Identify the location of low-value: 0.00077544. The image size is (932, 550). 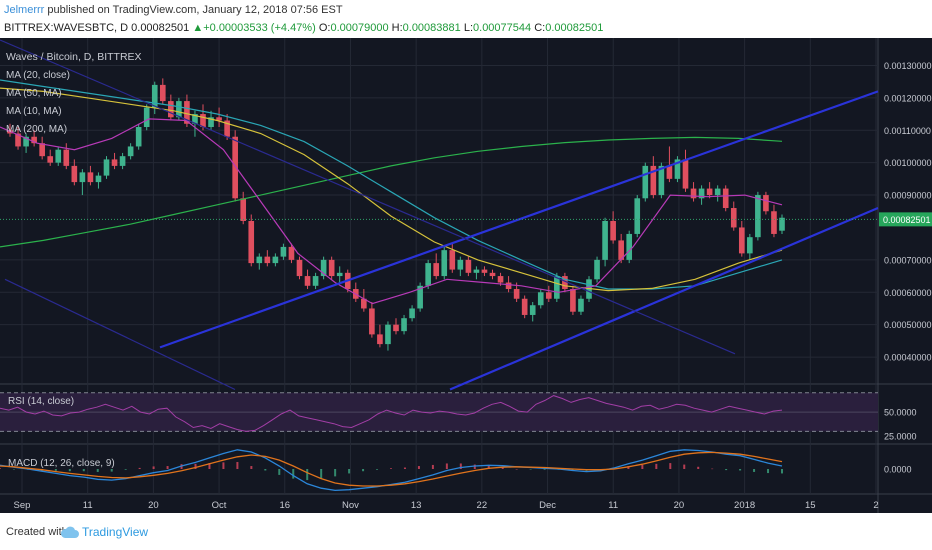
(502, 28).